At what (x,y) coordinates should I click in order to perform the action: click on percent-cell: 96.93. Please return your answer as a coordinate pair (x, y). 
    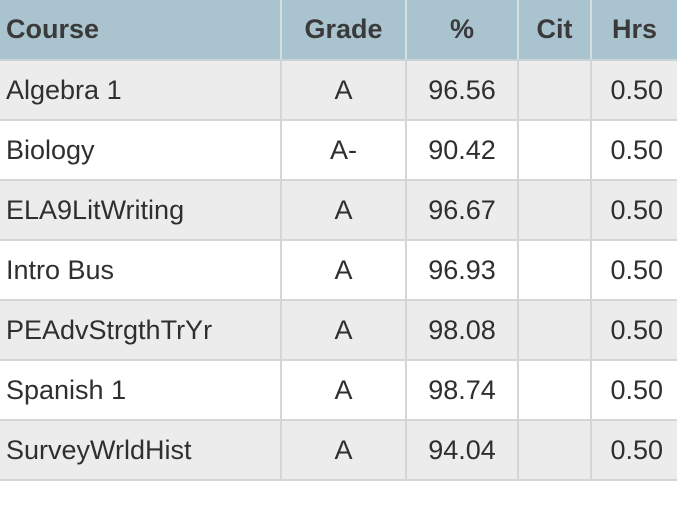
    Looking at the image, I should click on (461, 270).